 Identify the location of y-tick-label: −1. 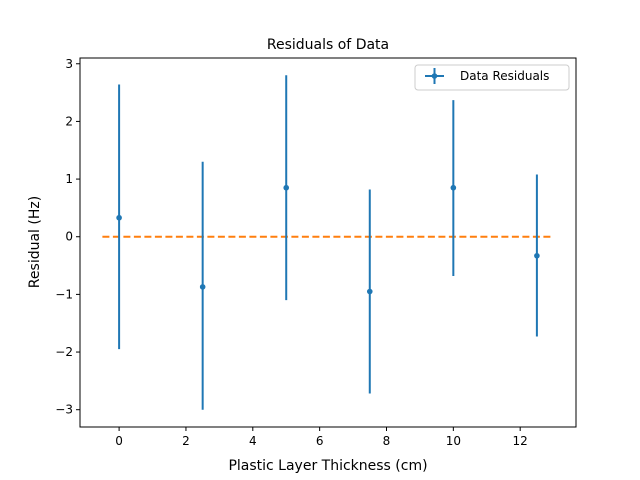
(64, 294).